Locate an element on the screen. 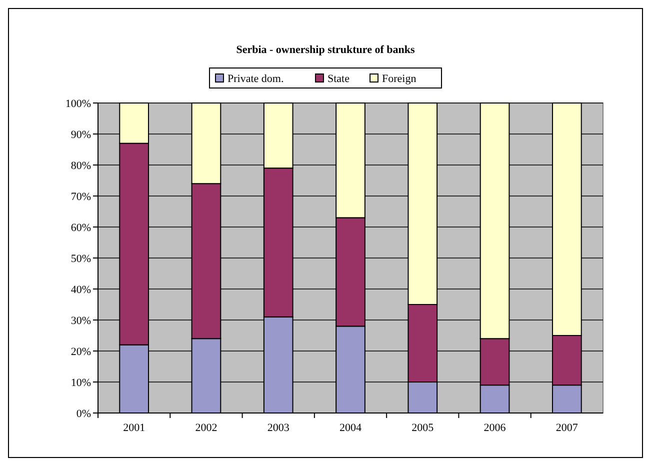  y-tick-label: 90% is located at coordinates (80, 134).